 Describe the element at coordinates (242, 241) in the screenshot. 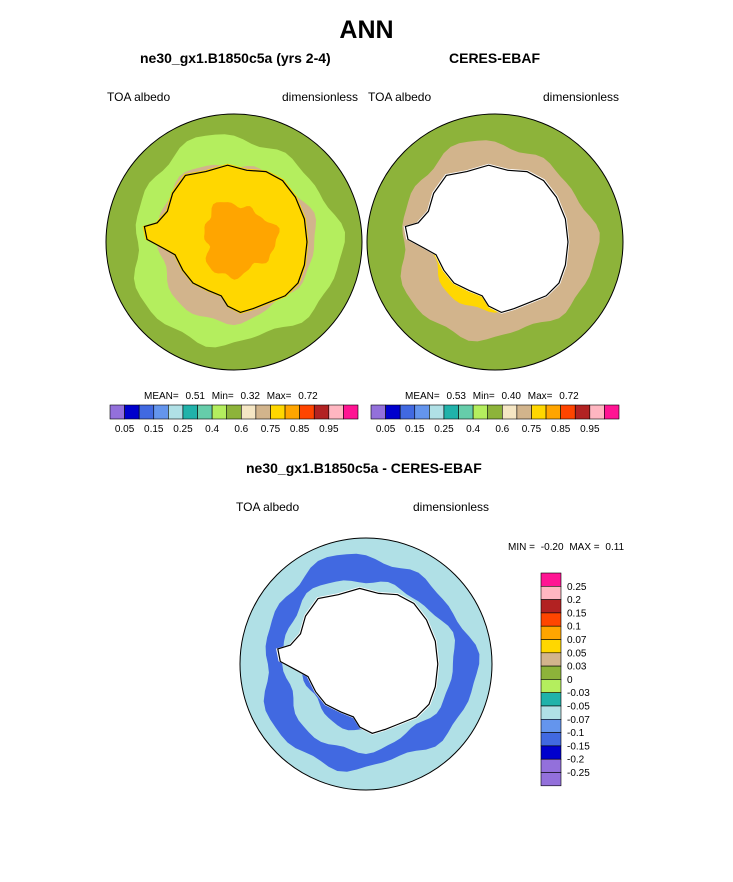

I see `panel1-zone-plateau` at that location.